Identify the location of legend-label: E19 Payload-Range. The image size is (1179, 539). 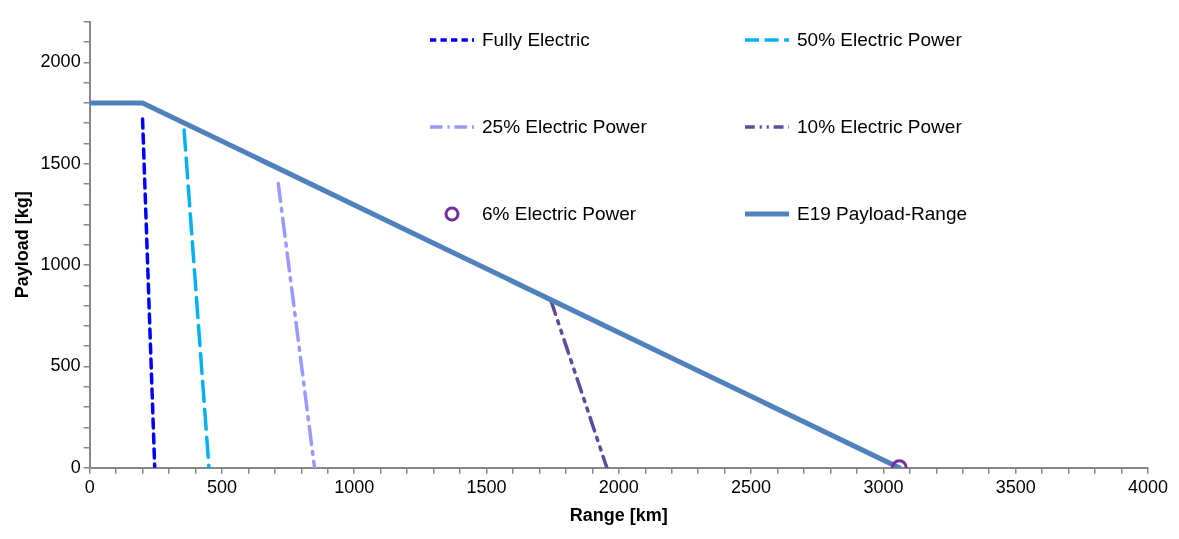
(882, 213).